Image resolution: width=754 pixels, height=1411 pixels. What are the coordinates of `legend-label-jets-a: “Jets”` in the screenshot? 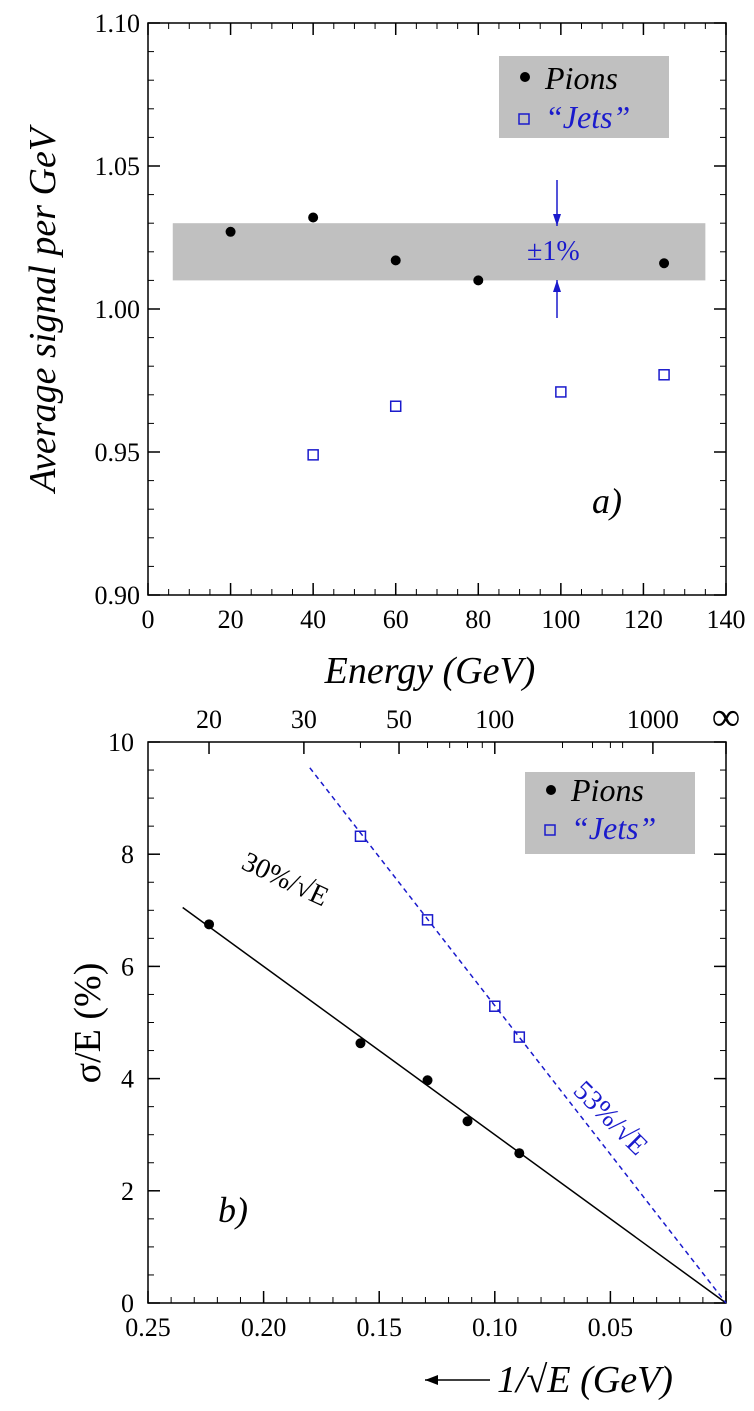 It's located at (587, 117).